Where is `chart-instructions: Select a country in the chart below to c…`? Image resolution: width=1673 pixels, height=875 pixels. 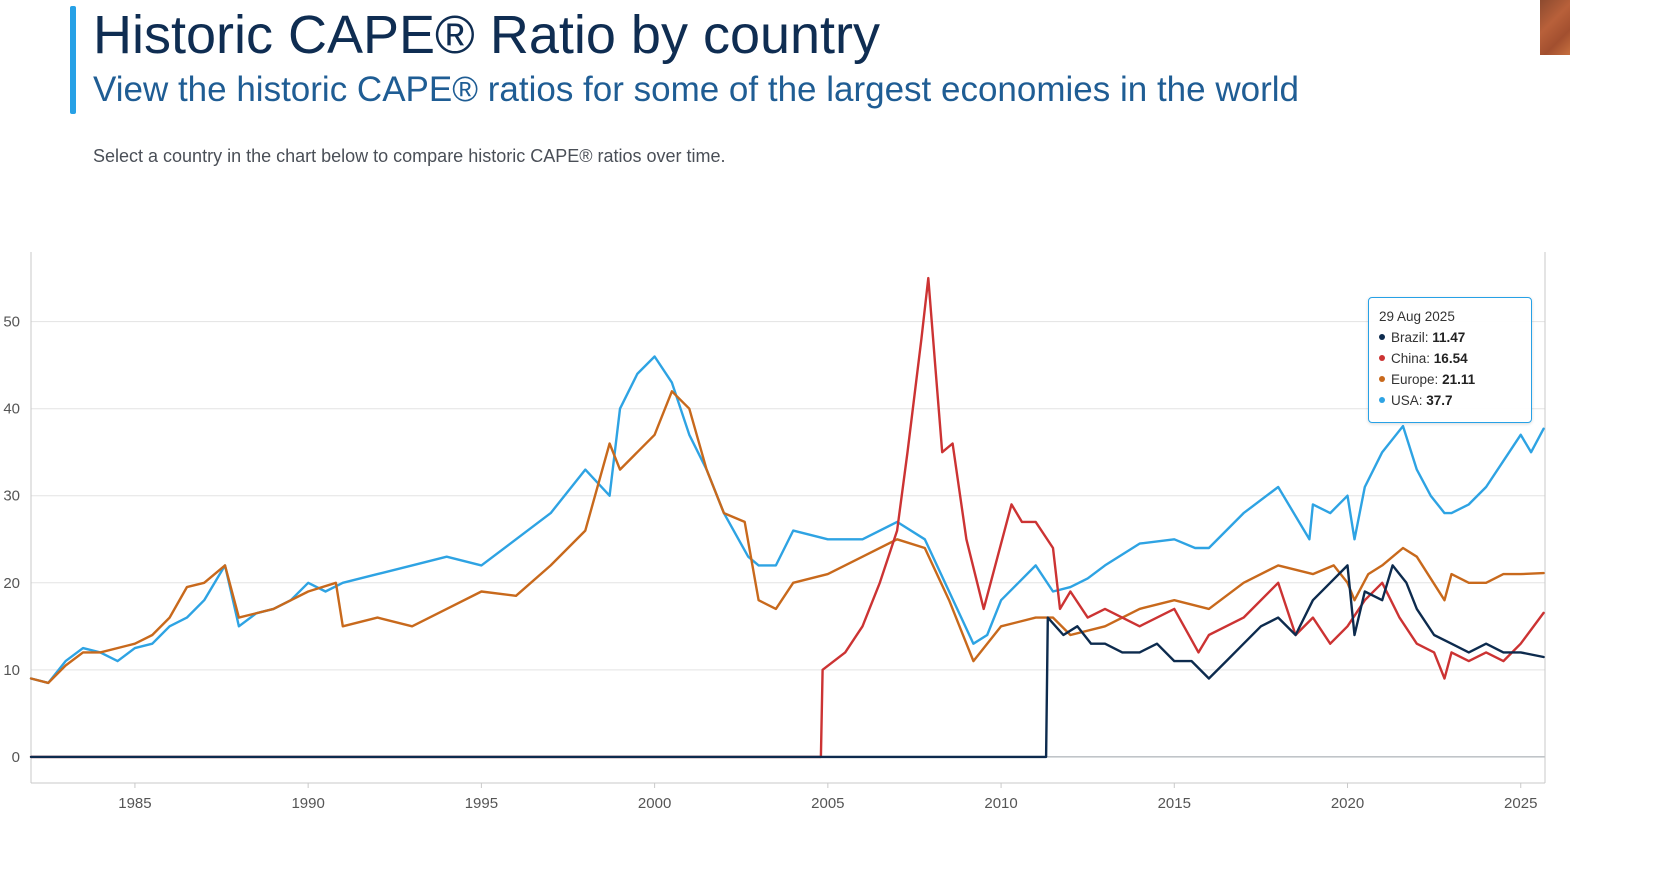
chart-instructions: Select a country in the chart below to c… is located at coordinates (409, 156).